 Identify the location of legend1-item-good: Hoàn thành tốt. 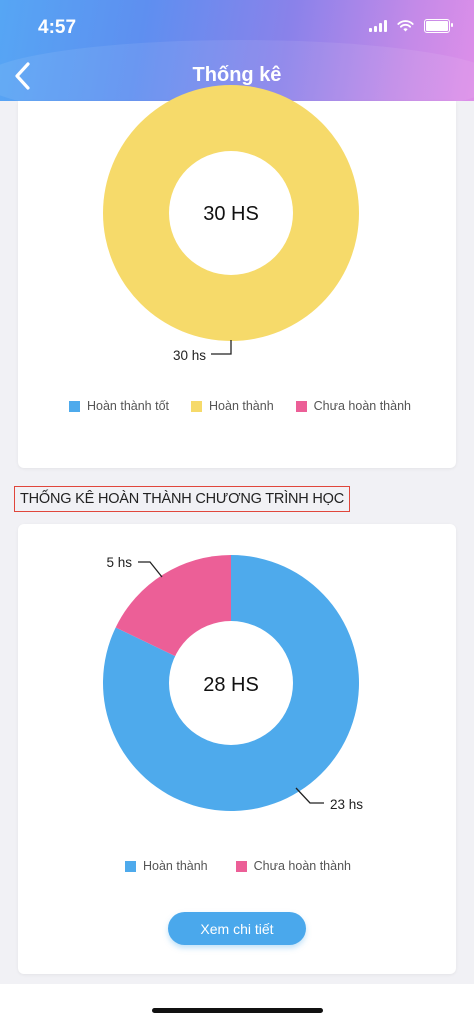
(119, 406).